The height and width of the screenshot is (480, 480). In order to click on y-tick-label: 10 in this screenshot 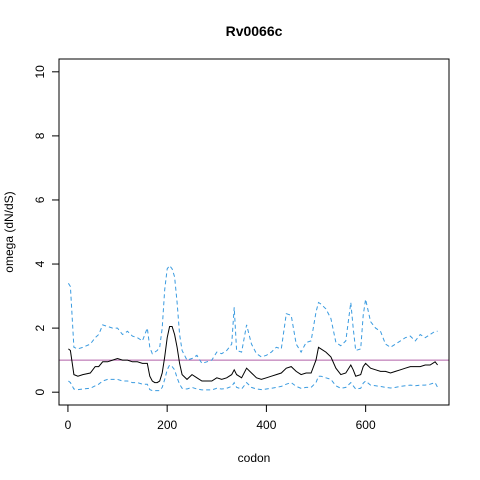, I will do `click(40, 72)`.